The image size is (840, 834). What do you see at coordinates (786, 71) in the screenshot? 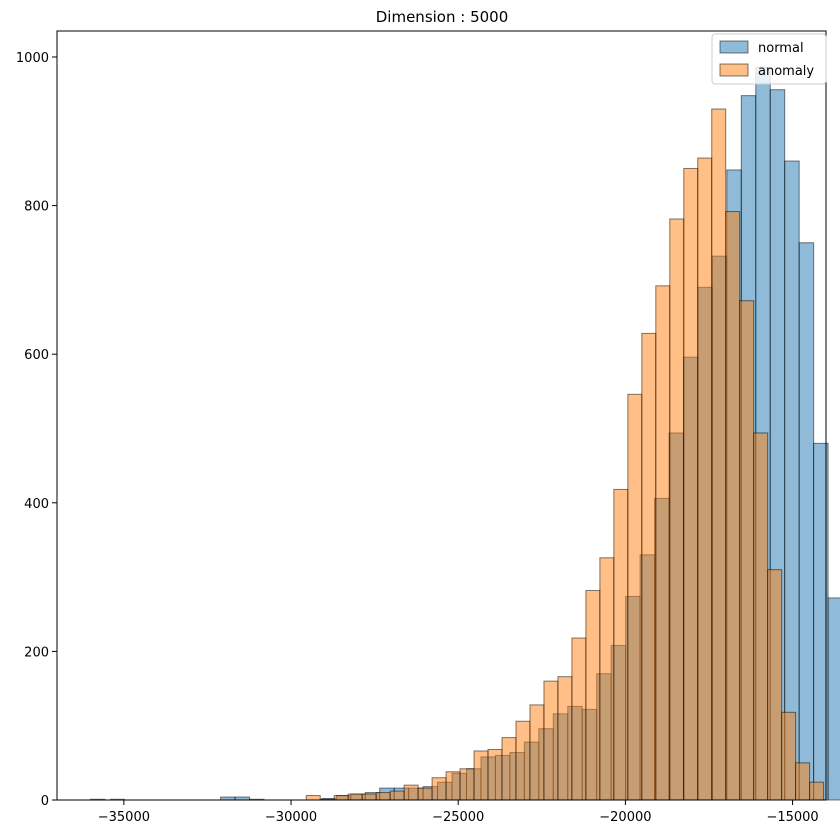
I see `legend-label-anomaly: anomaly` at bounding box center [786, 71].